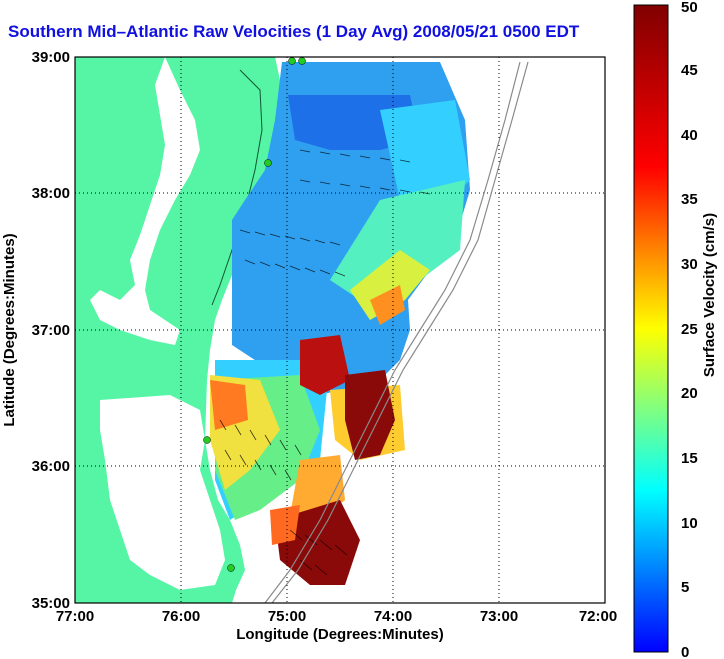  Describe the element at coordinates (393, 616) in the screenshot. I see `x-tick-label: 74:00` at that location.